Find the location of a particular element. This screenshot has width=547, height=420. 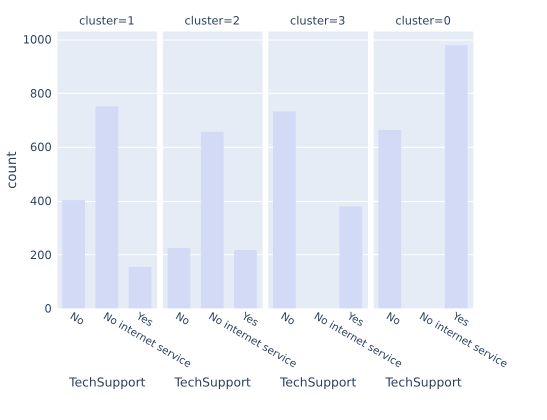

y-tick-label: 400 is located at coordinates (41, 201).